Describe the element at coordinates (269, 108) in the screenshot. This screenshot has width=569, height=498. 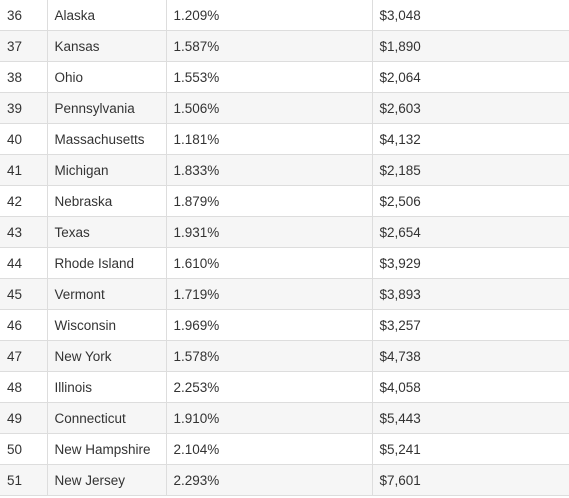
I see `rate-cell: 1.506%` at that location.